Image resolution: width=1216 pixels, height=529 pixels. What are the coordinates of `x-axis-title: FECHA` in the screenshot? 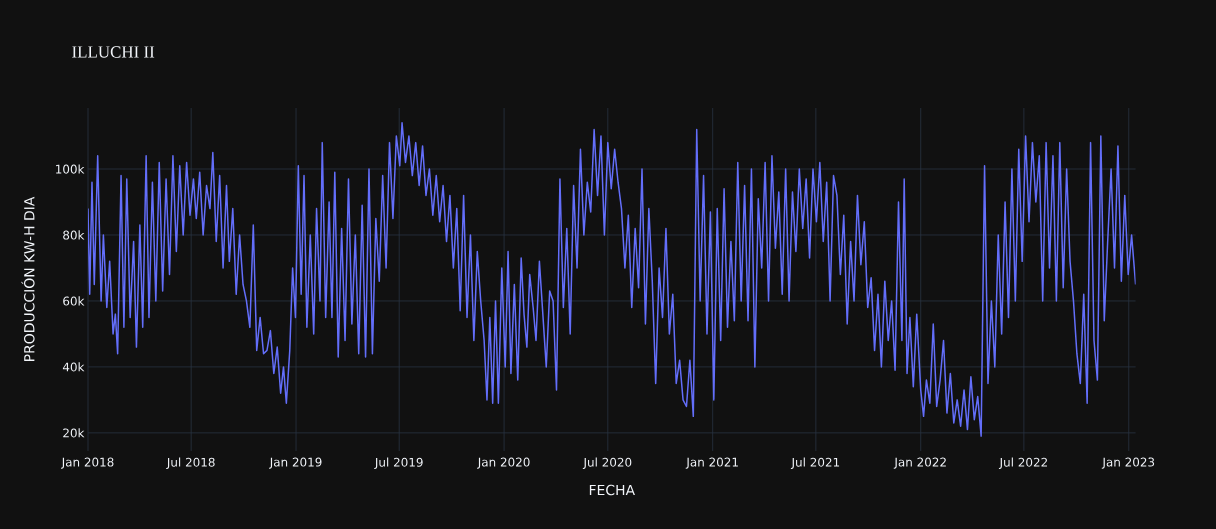 It's located at (612, 490).